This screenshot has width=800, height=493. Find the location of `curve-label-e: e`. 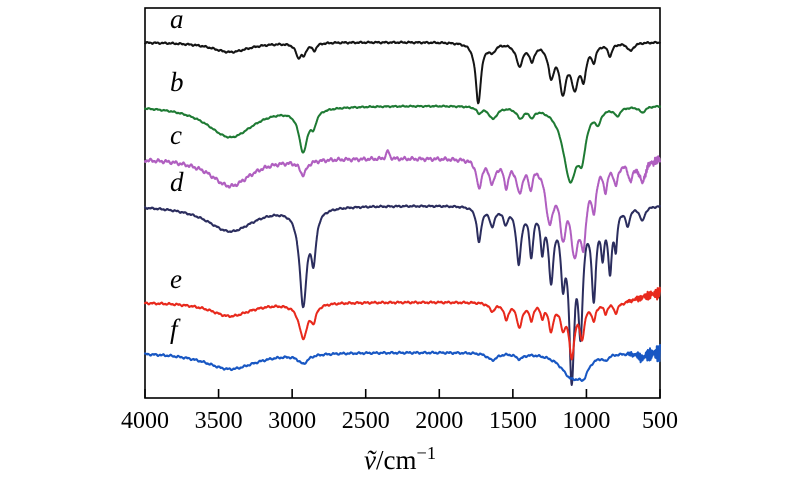

curve-label-e: e is located at coordinates (176, 279).